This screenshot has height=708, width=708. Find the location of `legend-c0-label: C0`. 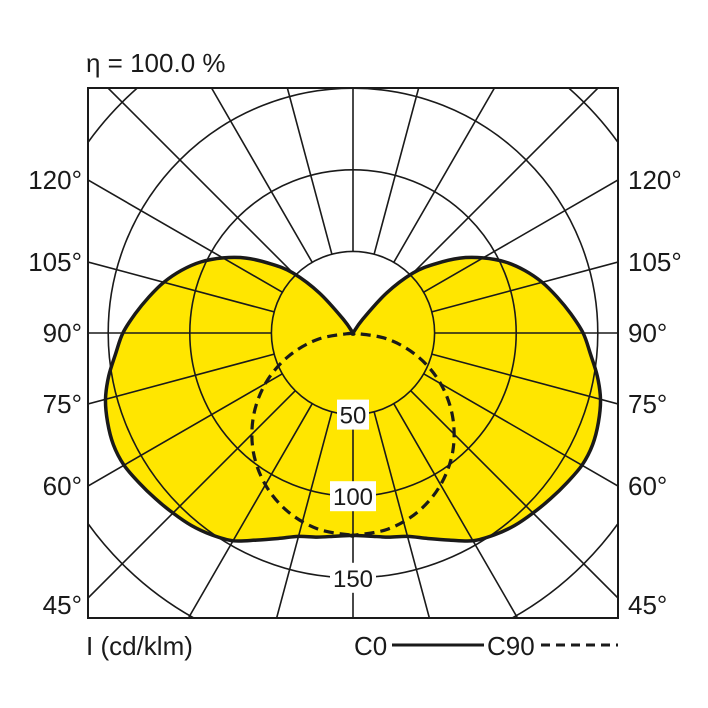

legend-c0-label: C0 is located at coordinates (370, 646).